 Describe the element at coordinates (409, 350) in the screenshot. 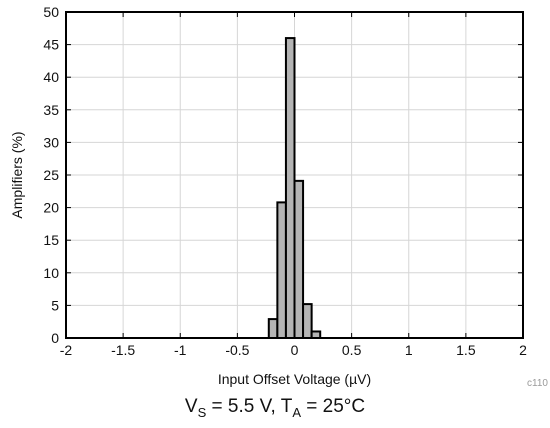

I see `x-tick-label: 1` at that location.